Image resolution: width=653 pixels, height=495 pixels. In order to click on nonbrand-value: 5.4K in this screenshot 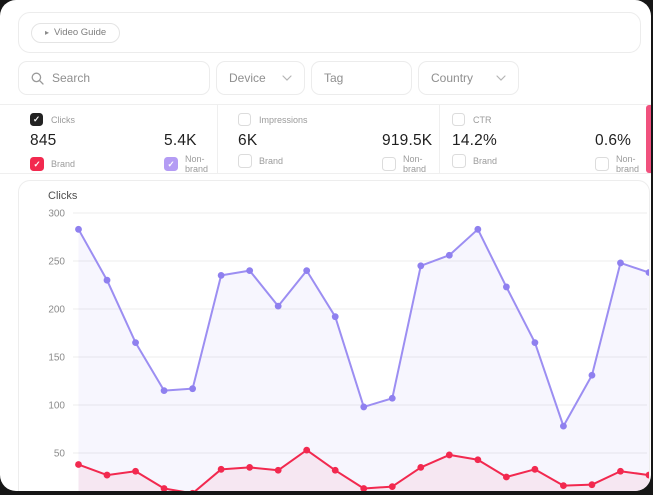, I will do `click(180, 140)`.